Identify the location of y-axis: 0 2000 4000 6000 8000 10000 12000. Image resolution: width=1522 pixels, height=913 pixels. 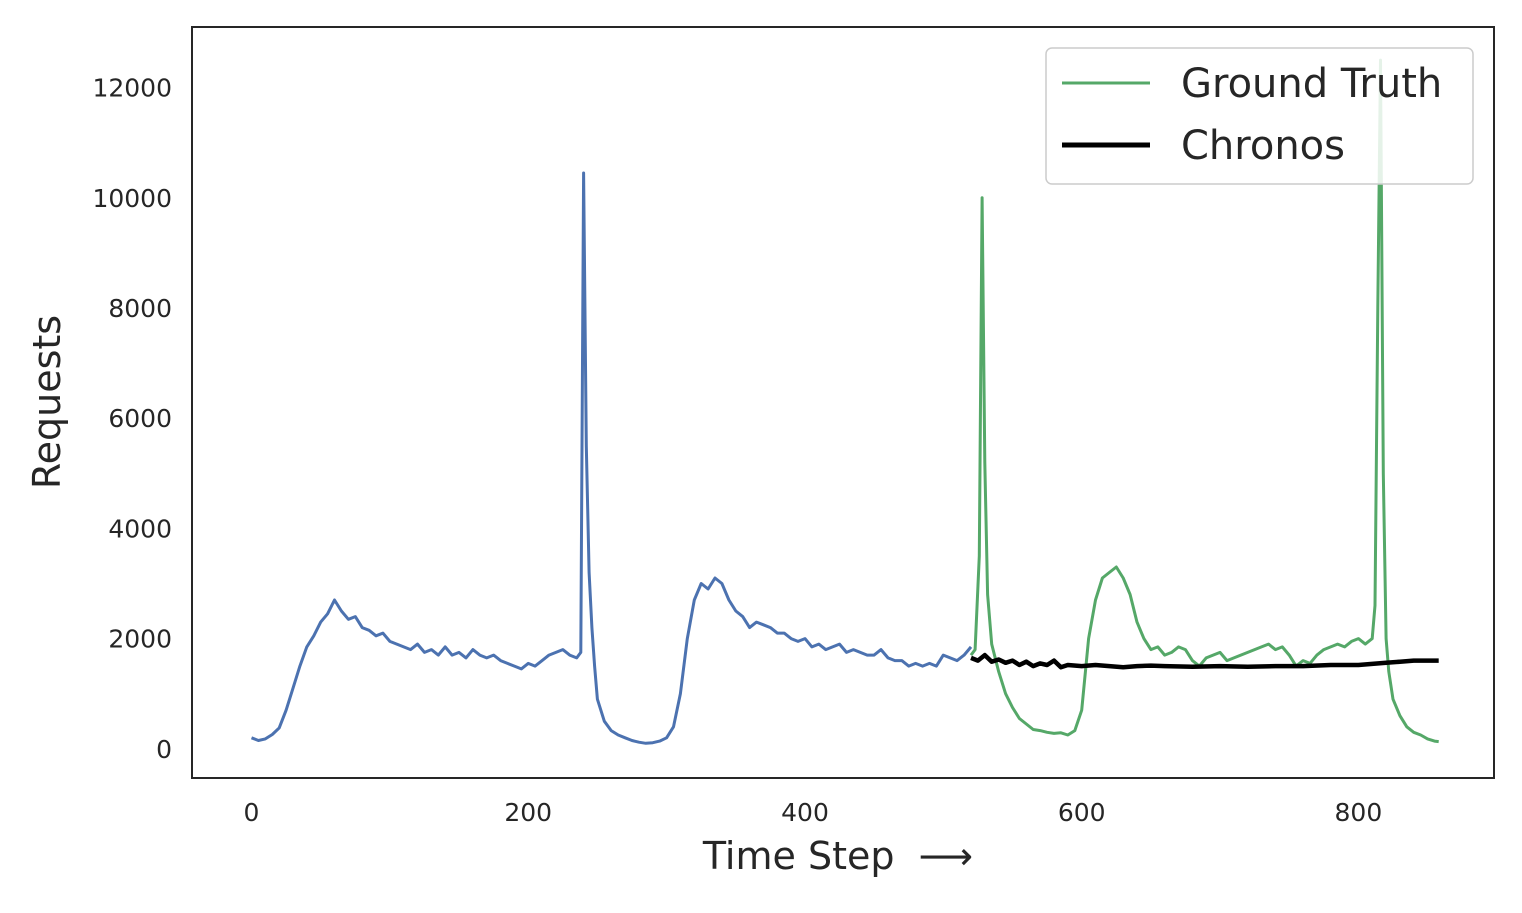
(132, 419).